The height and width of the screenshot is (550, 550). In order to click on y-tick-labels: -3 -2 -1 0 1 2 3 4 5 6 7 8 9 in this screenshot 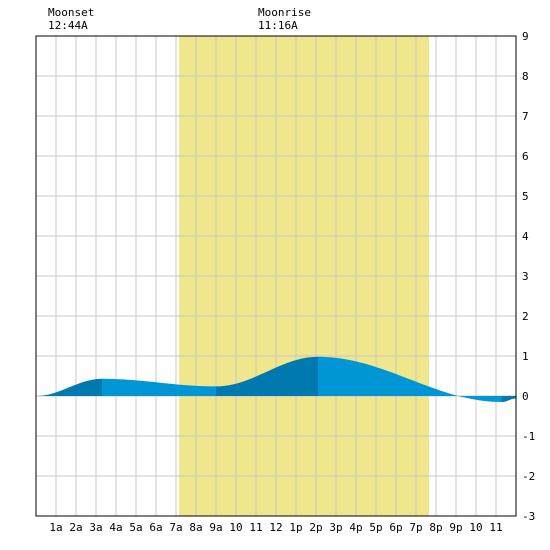, I will do `click(528, 276)`.